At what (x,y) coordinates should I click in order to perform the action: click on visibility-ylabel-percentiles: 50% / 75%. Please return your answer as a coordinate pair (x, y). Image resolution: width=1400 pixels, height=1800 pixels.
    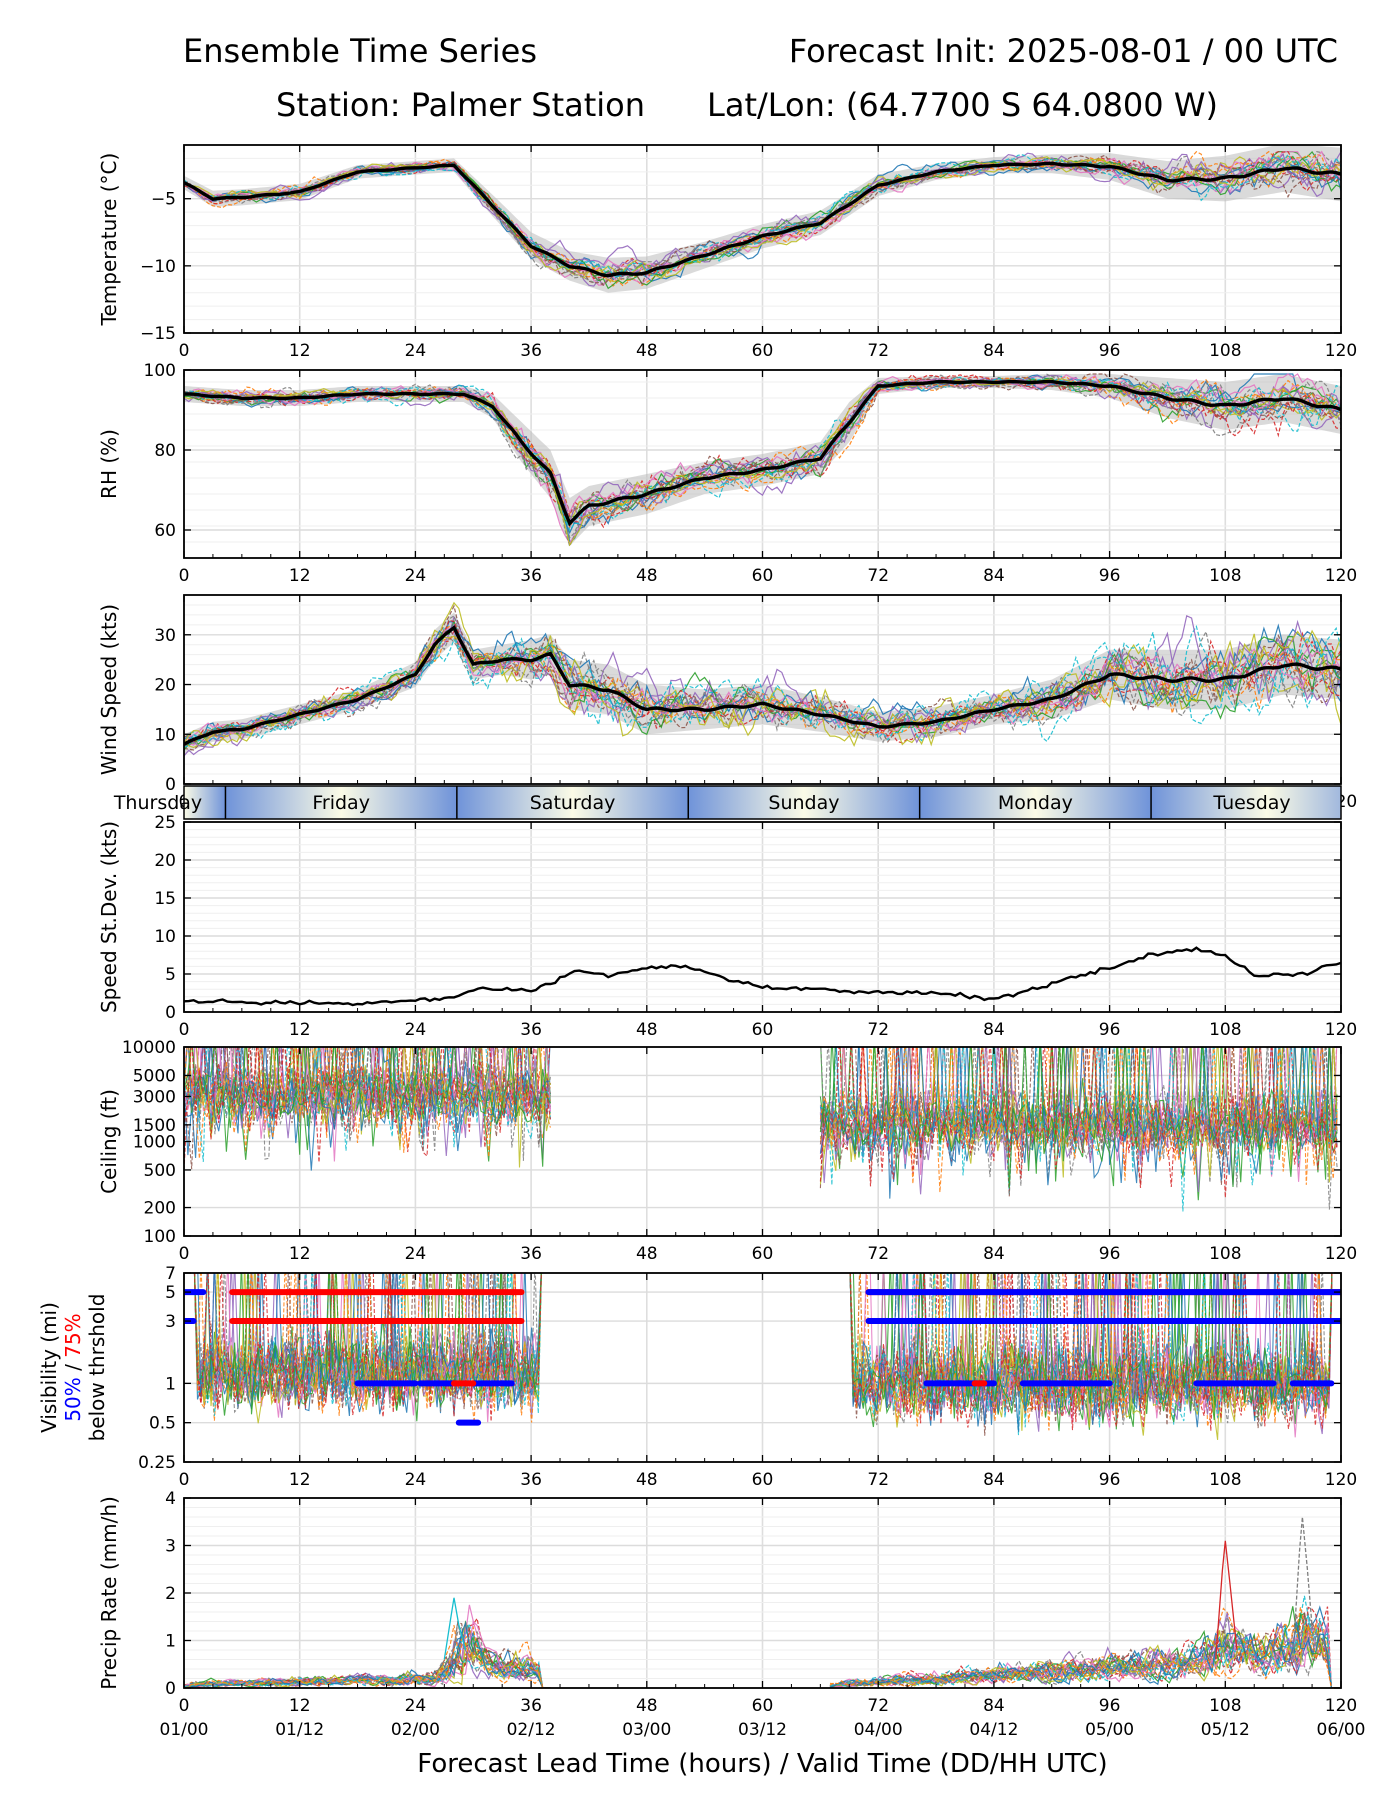
    Looking at the image, I should click on (73, 1367).